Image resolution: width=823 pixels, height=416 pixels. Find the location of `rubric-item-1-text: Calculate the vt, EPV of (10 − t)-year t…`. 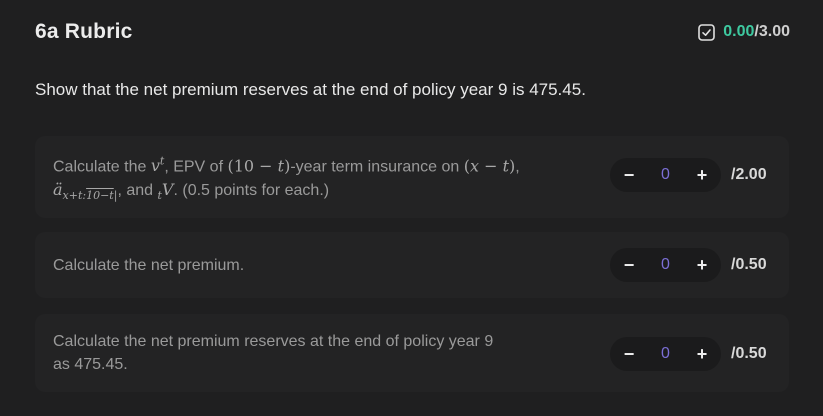

rubric-item-1-text: Calculate the vt, EPV of (10 − t)-year t… is located at coordinates (286, 179).